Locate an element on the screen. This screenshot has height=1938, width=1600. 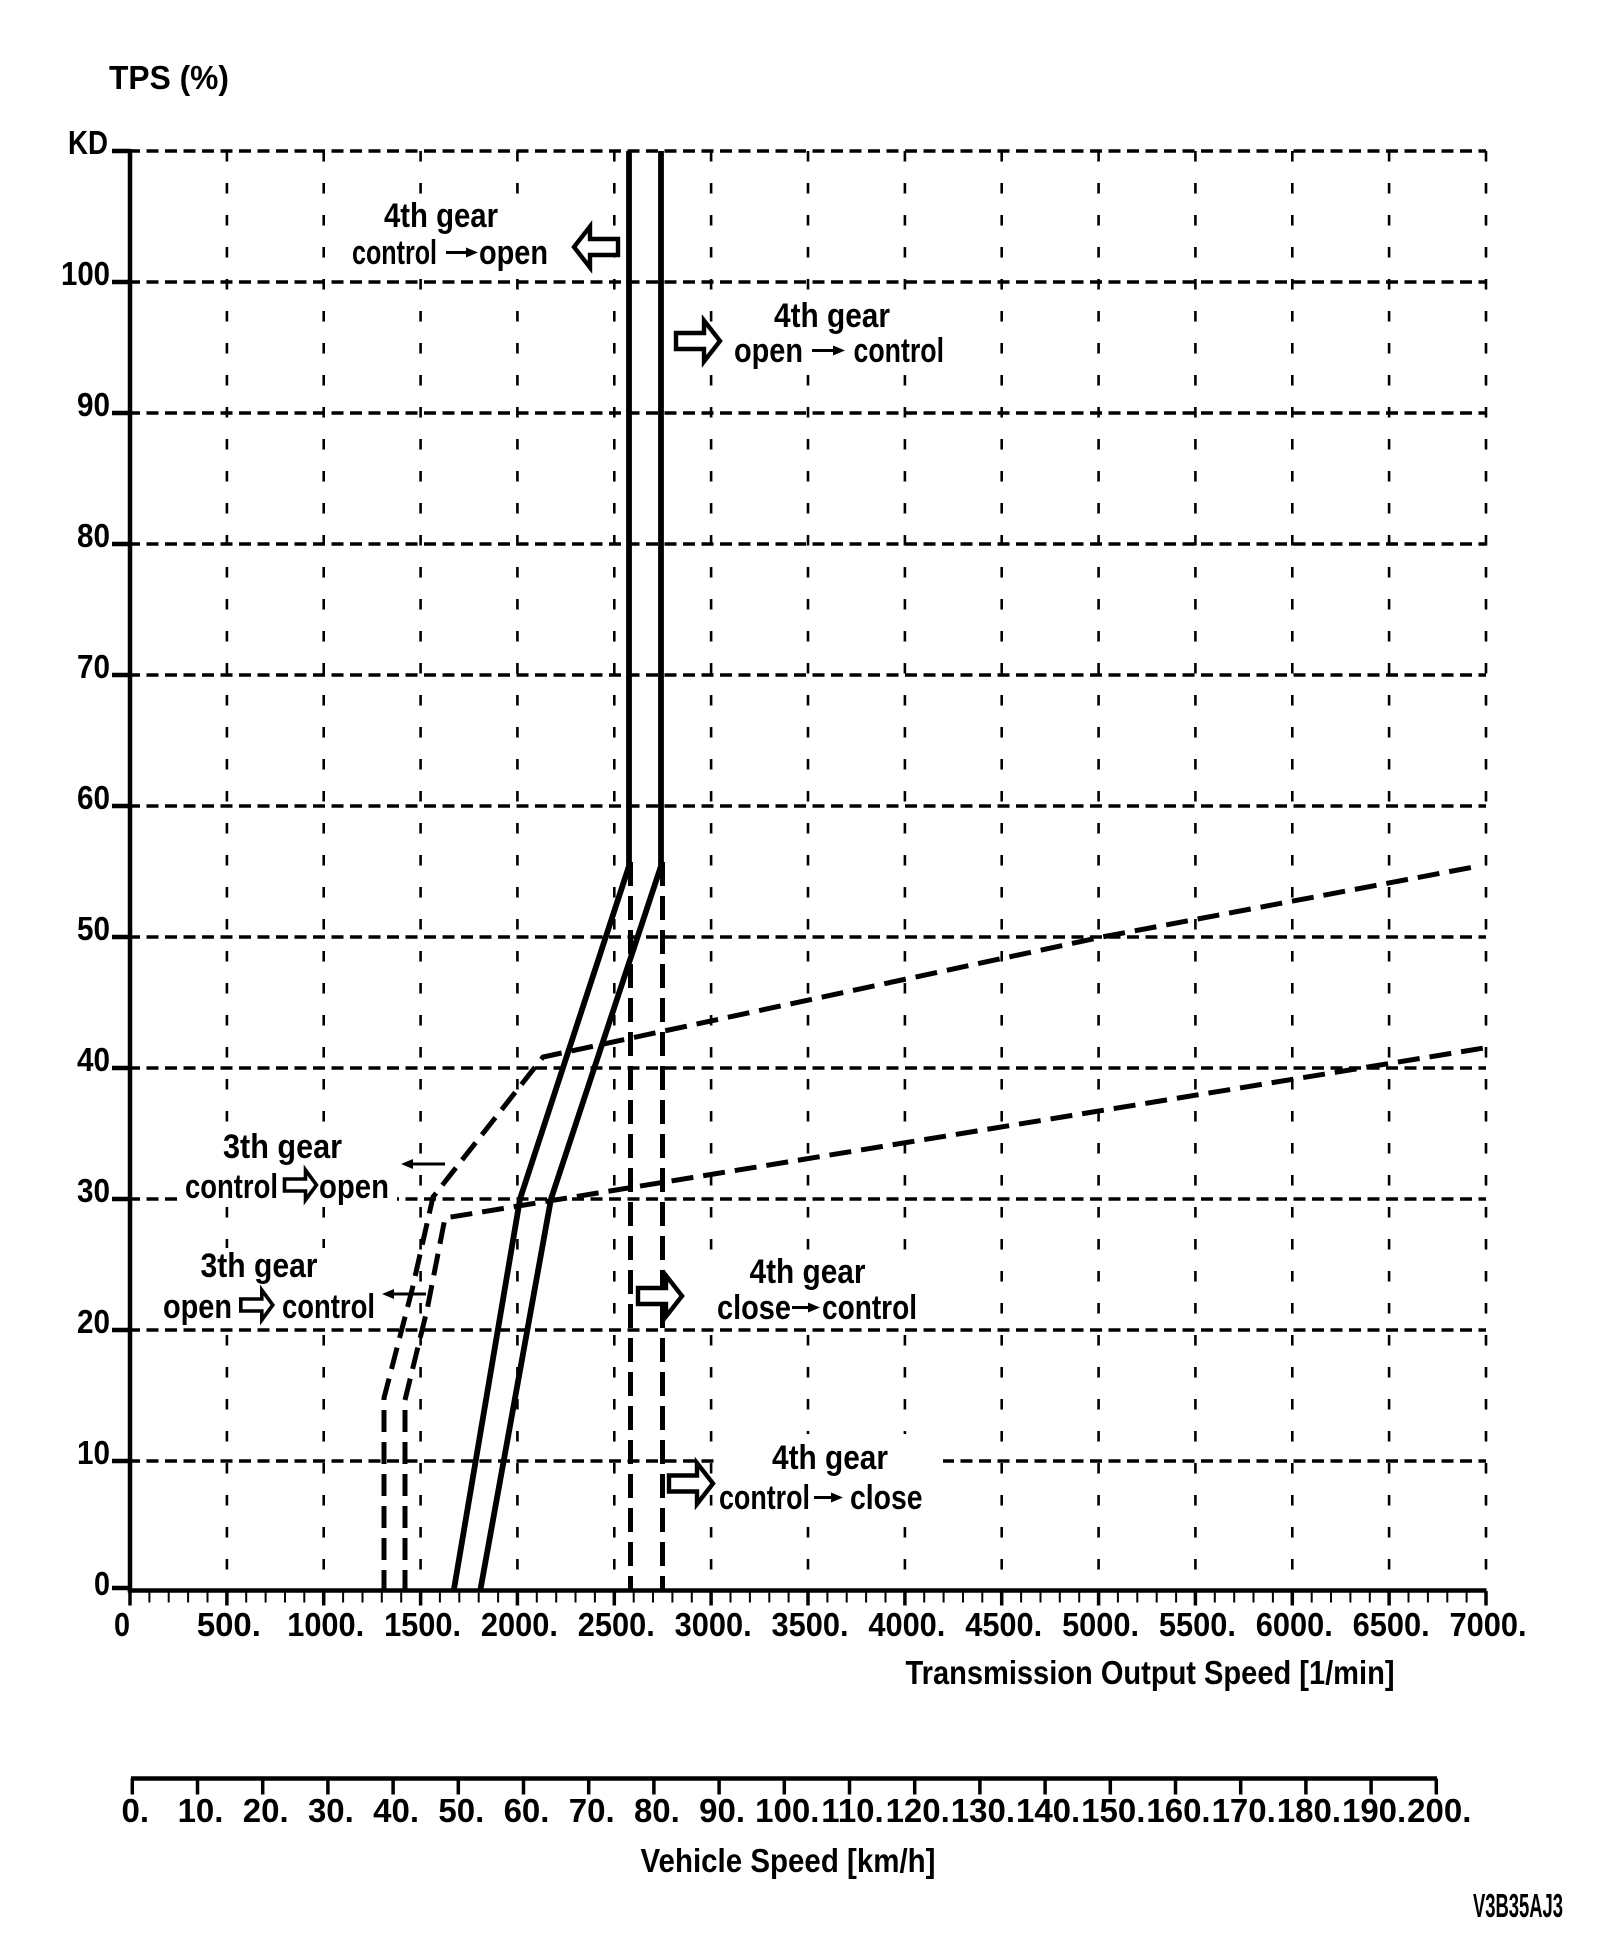
svg-text: 130. is located at coordinates (983, 1810).